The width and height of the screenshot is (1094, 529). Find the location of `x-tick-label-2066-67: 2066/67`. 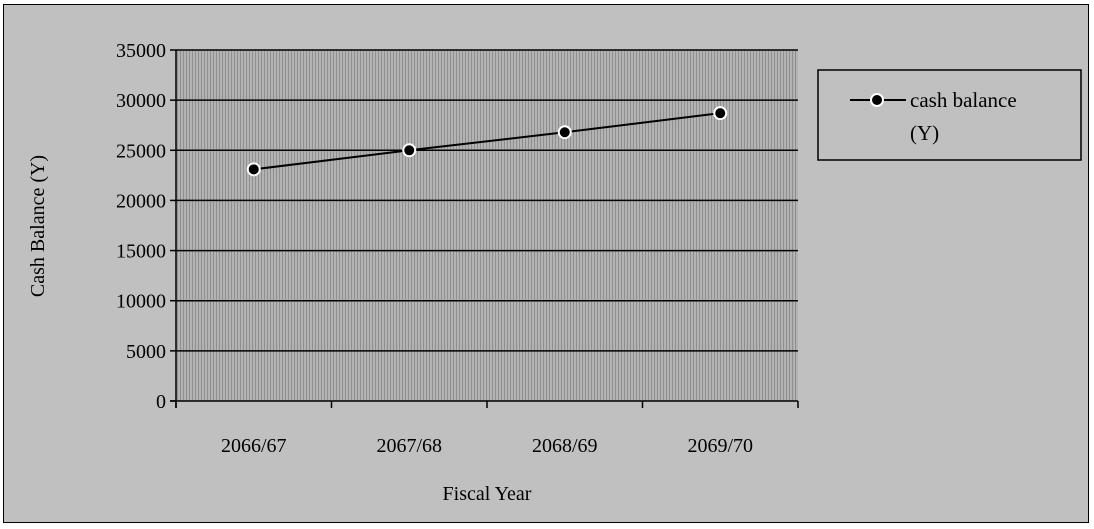

x-tick-label-2066-67: 2066/67 is located at coordinates (254, 446).